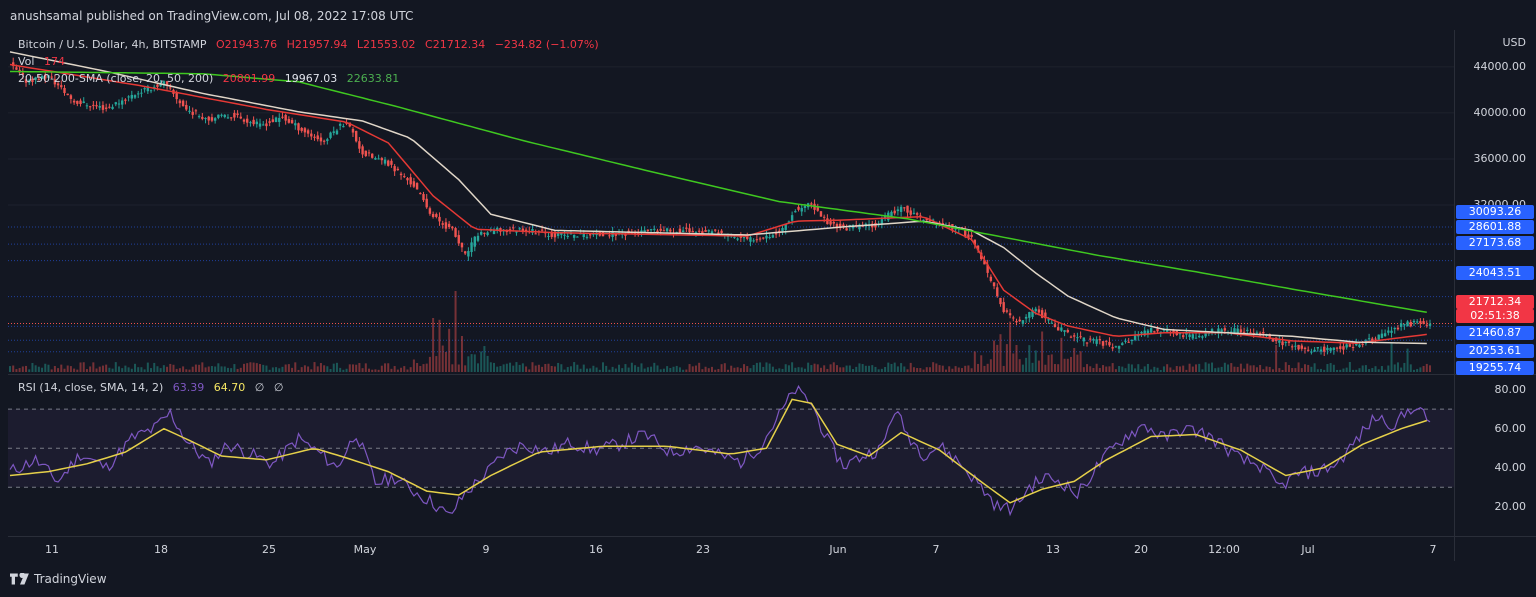 The width and height of the screenshot is (1536, 597). What do you see at coordinates (1495, 368) in the screenshot?
I see `level-price-tag: 19255.74` at bounding box center [1495, 368].